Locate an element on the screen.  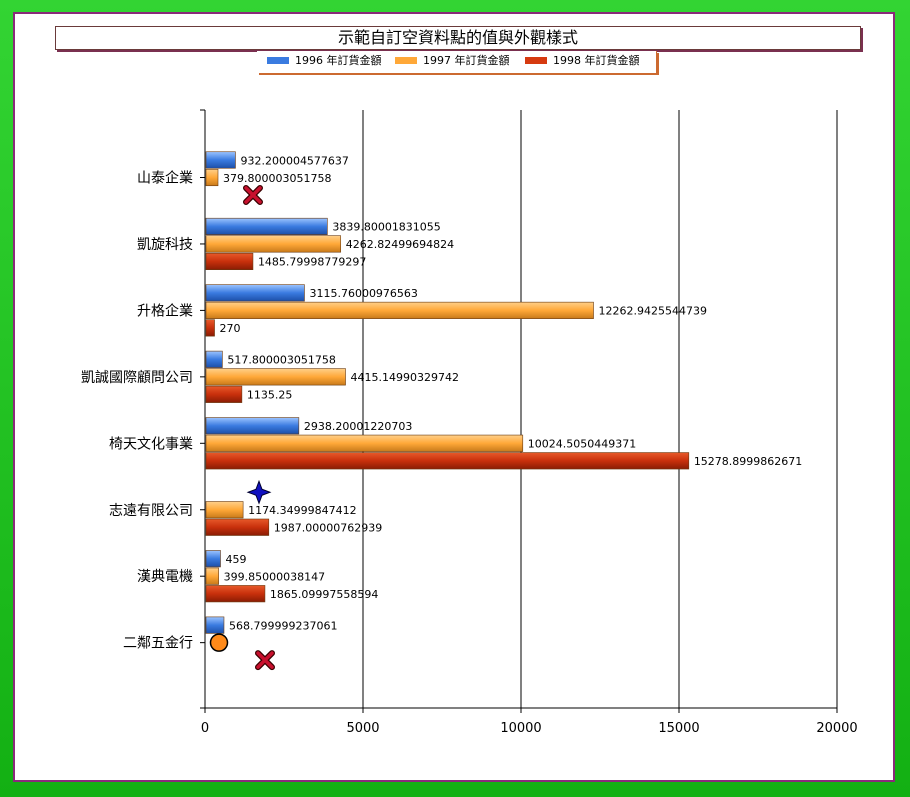
bar-s0-c2 is located at coordinates (255, 293).